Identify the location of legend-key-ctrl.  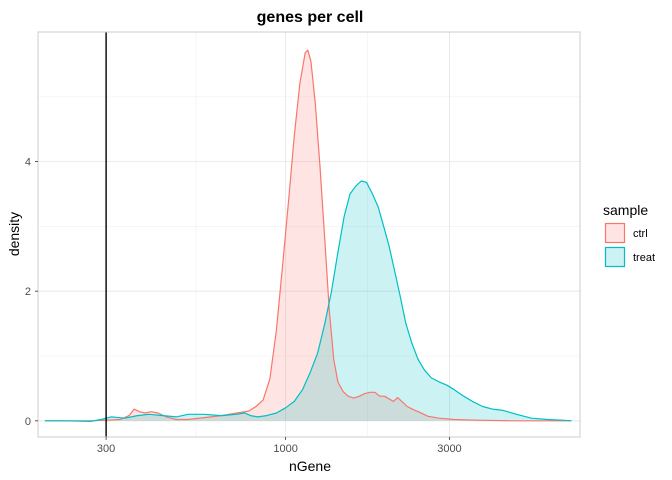
(615, 233).